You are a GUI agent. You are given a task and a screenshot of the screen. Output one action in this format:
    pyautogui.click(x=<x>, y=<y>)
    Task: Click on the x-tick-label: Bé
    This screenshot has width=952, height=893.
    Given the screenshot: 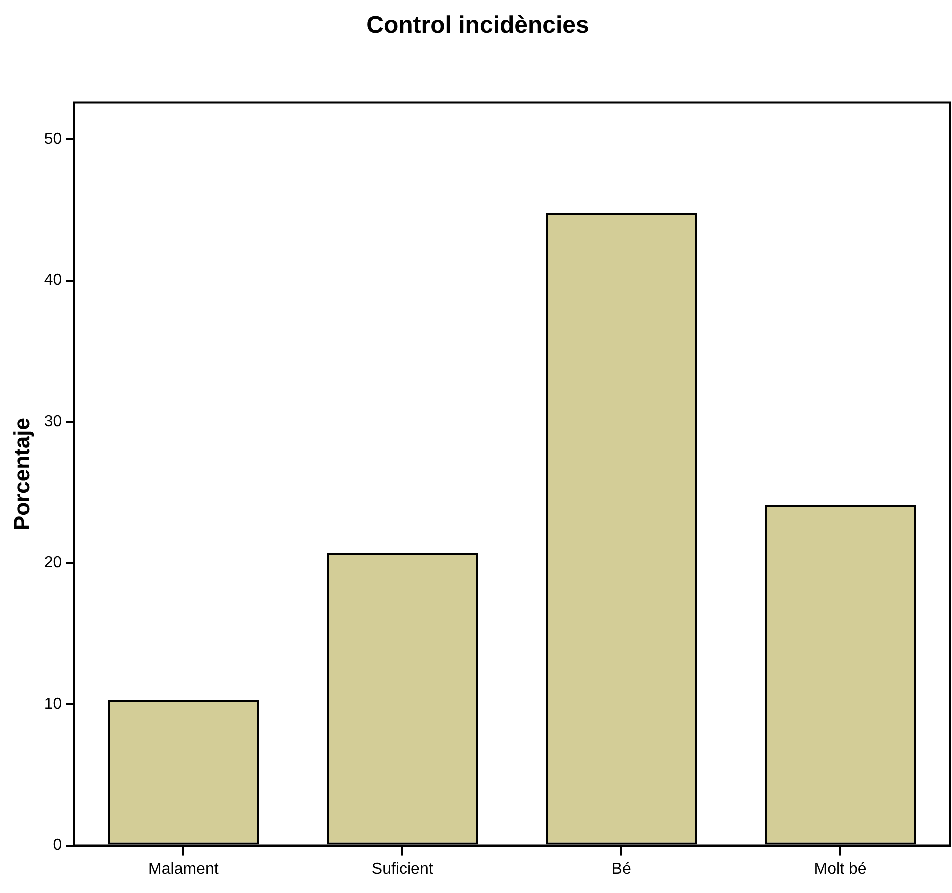 What is the action you would take?
    pyautogui.click(x=622, y=869)
    